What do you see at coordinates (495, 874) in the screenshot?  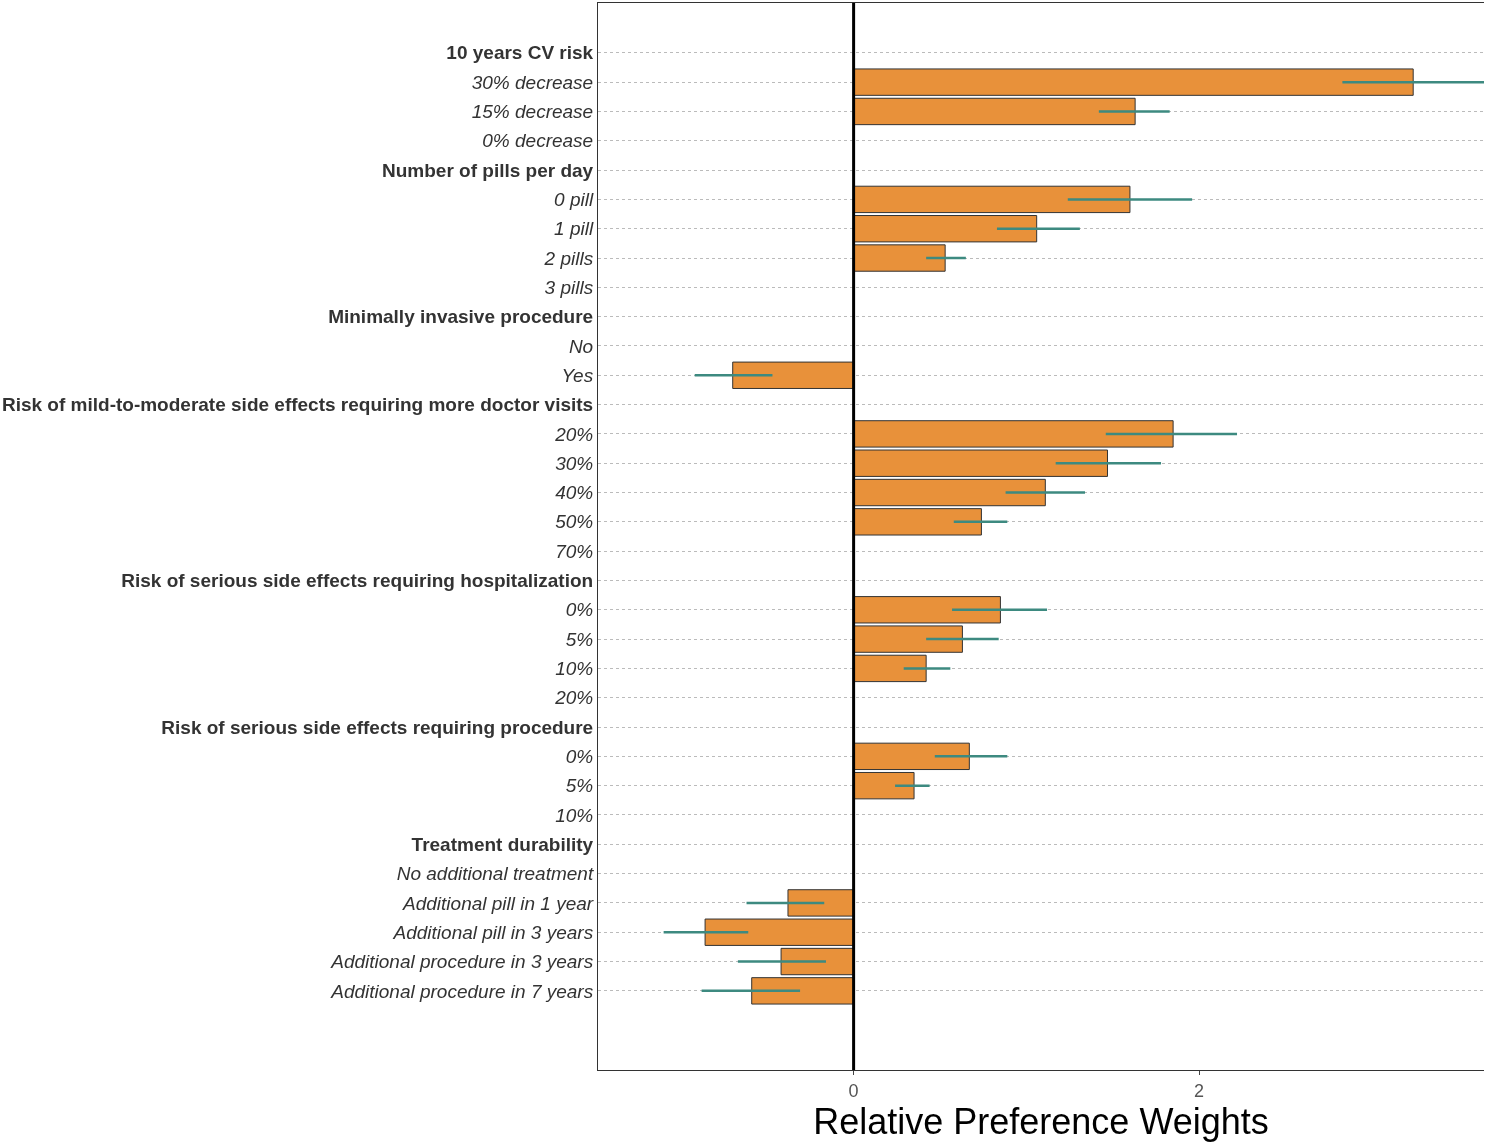 I see `y-tick-label: No additional treatment` at bounding box center [495, 874].